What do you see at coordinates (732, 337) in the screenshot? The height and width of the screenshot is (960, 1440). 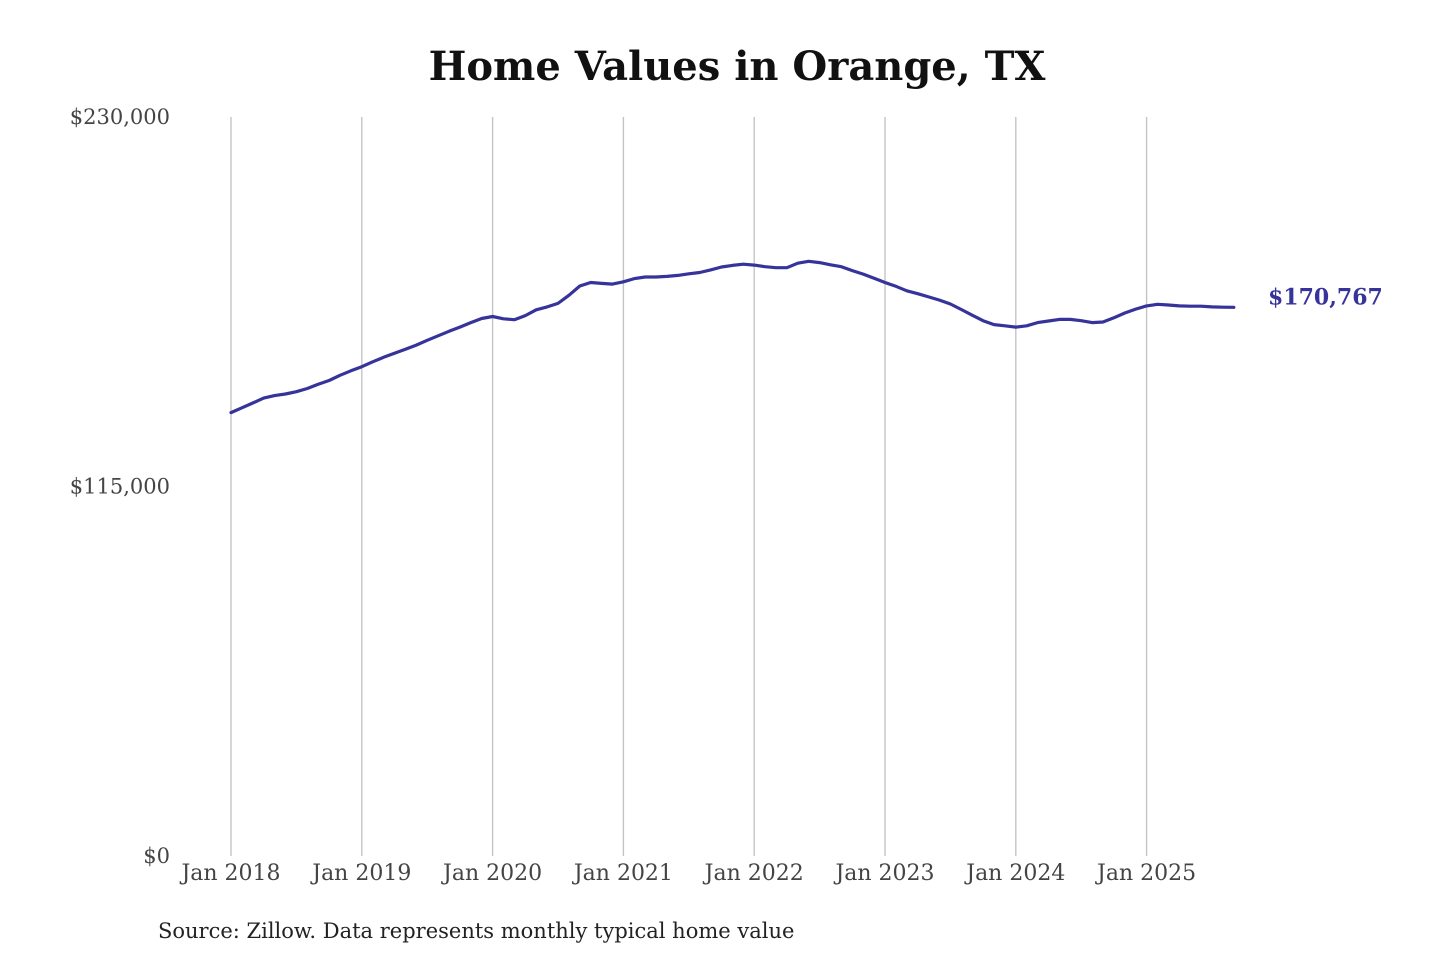 I see `series-line` at bounding box center [732, 337].